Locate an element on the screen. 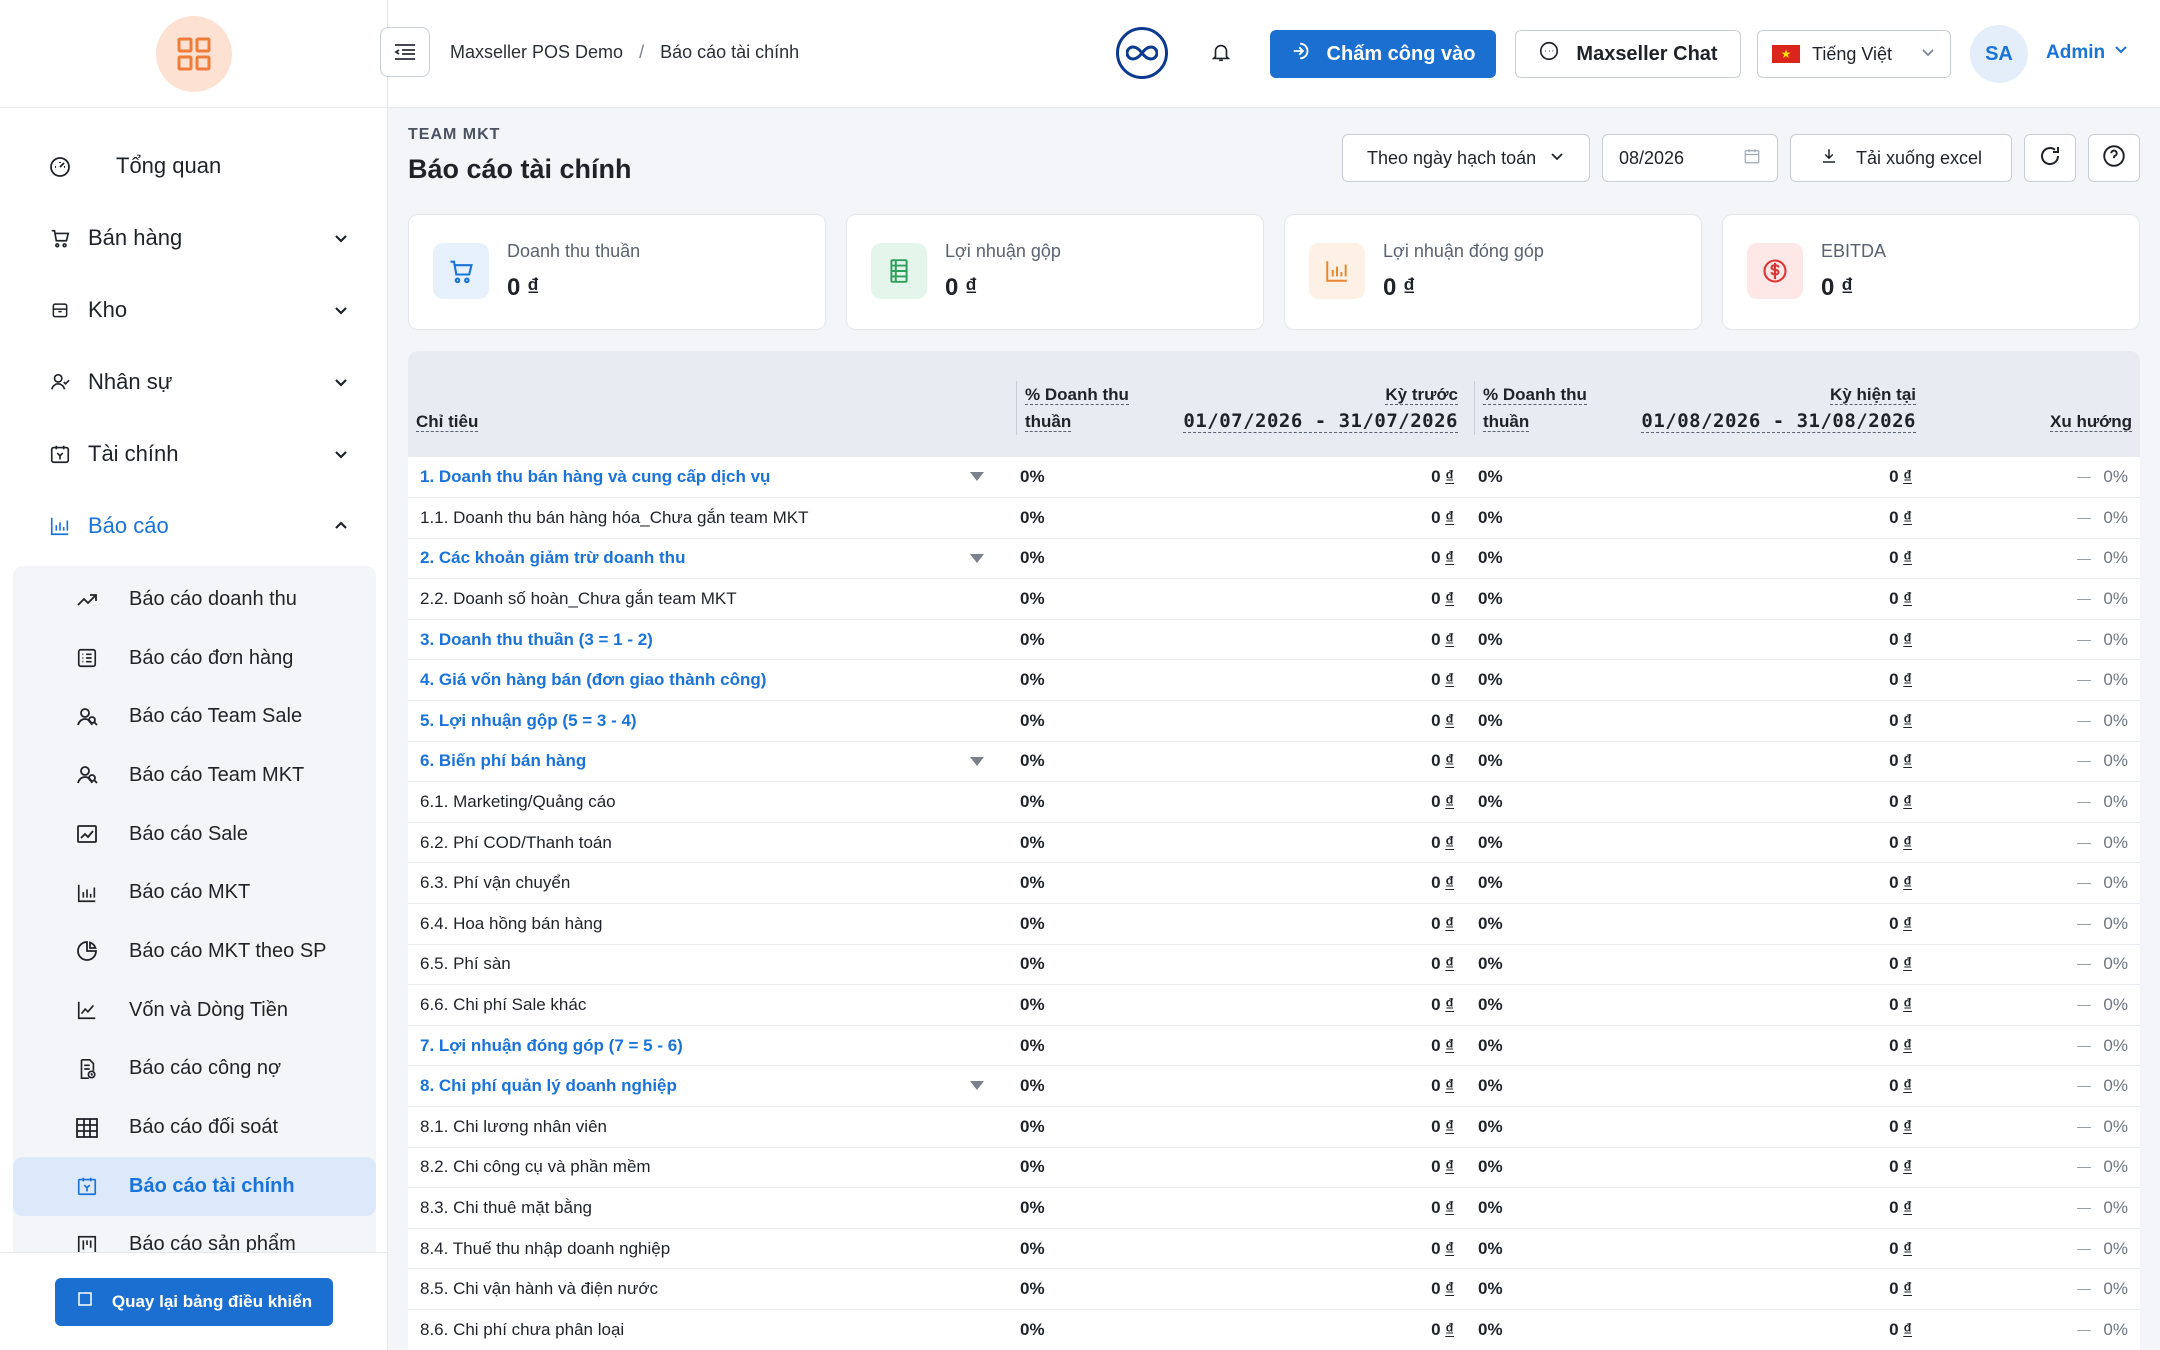 The image size is (2160, 1350). menu-item-finance: Tài chính is located at coordinates (193, 454).